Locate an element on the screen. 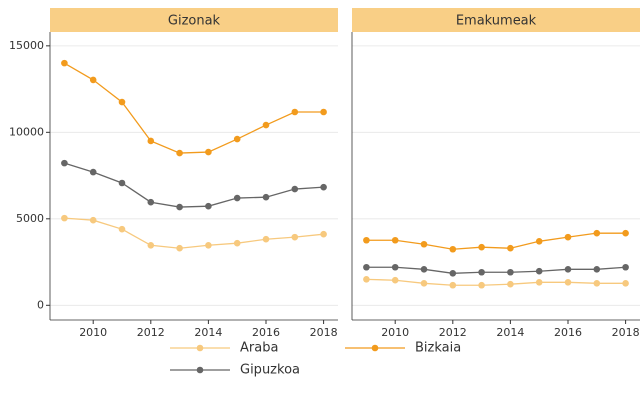  panel-title: Gizonak is located at coordinates (194, 21).